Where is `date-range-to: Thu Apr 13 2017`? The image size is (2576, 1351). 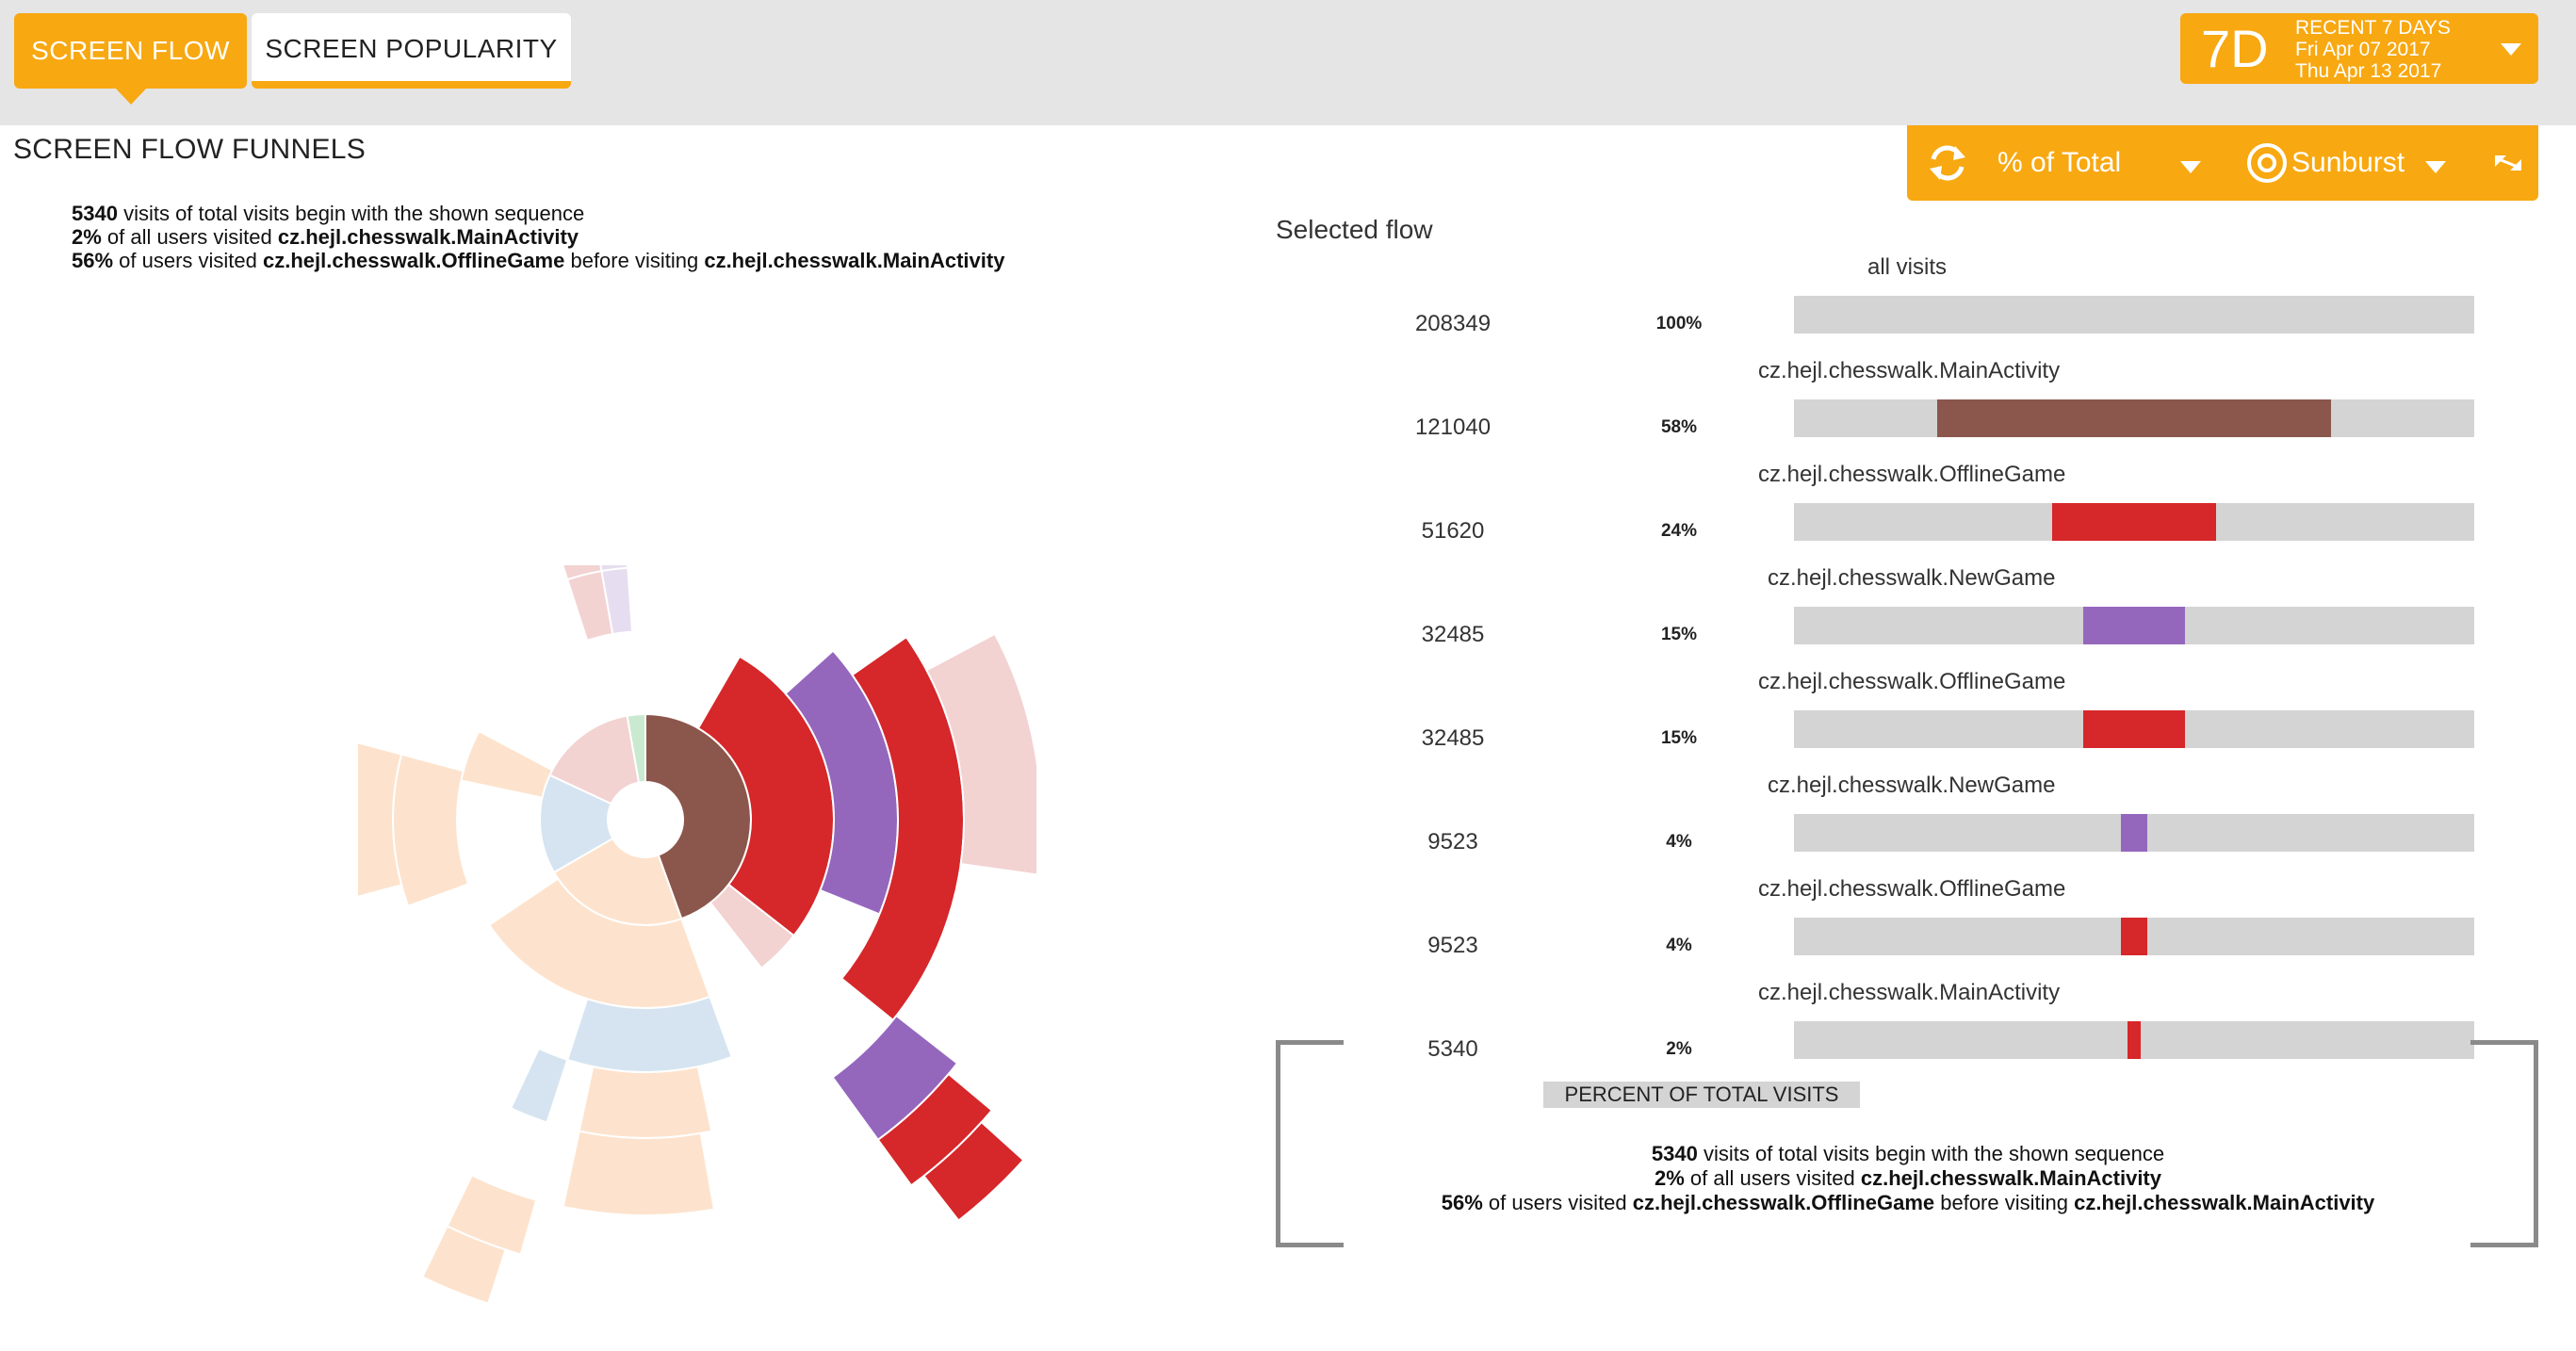
date-range-to: Thu Apr 13 2017 is located at coordinates (2368, 71).